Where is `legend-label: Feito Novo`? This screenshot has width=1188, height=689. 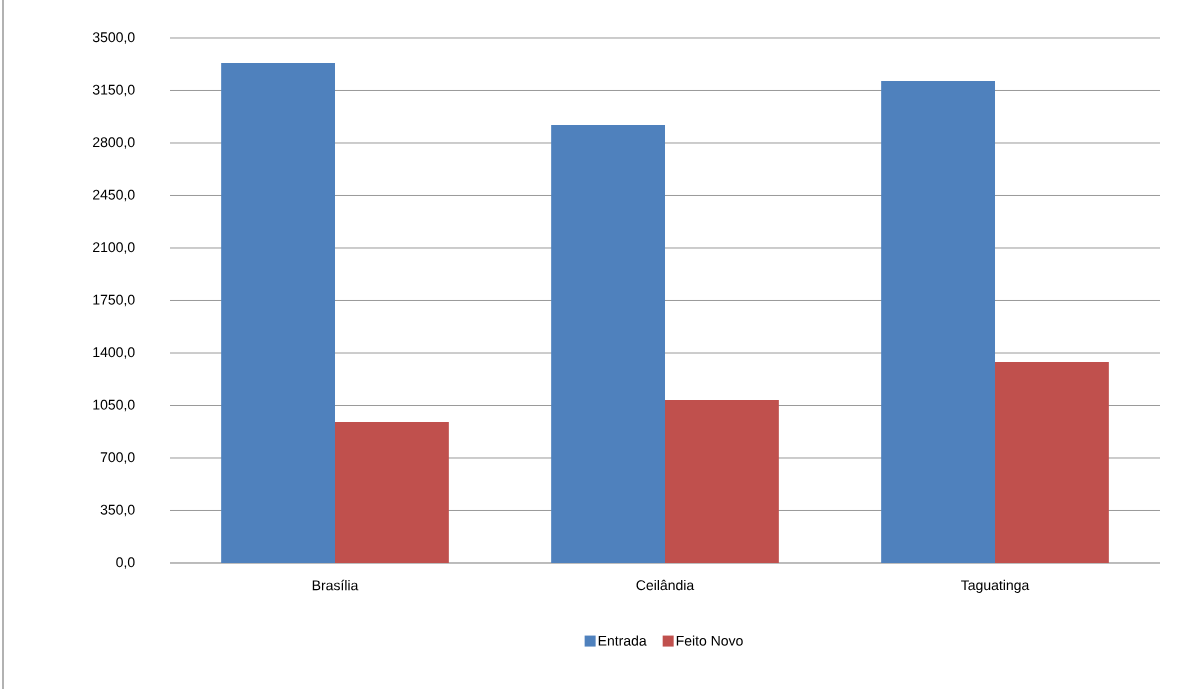
legend-label: Feito Novo is located at coordinates (709, 640).